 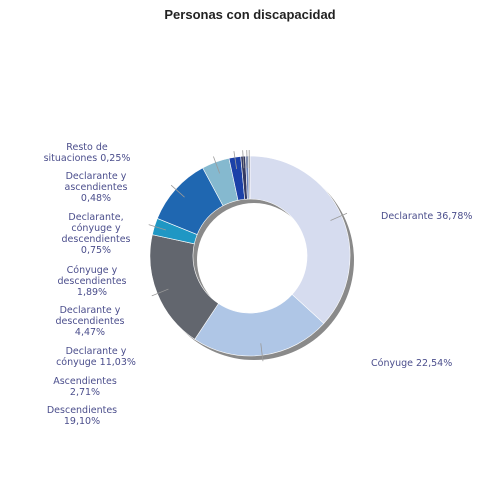 What do you see at coordinates (92, 281) in the screenshot?
I see `slice-label: Cónyuge y descendientes 1,89%` at bounding box center [92, 281].